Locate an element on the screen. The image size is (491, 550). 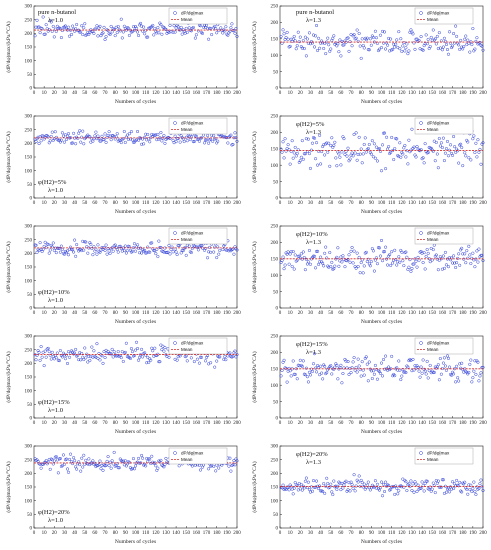
x-tick-label: 150 is located at coordinates (433, 313).